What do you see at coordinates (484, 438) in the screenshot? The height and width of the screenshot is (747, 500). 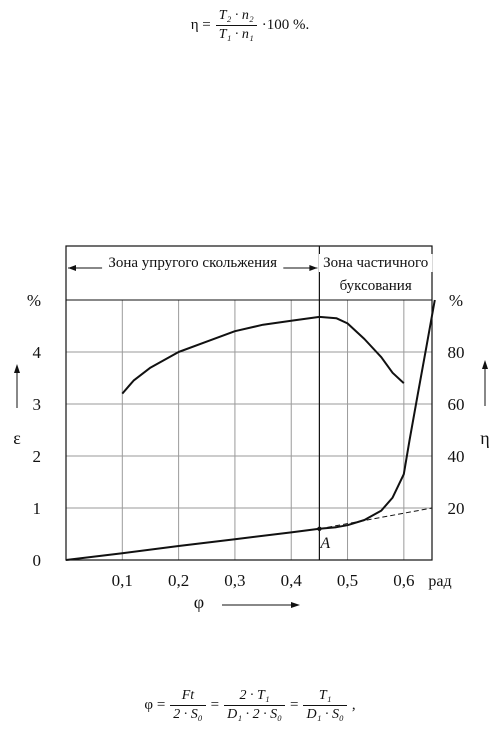 I see `right-axis-label: η` at bounding box center [484, 438].